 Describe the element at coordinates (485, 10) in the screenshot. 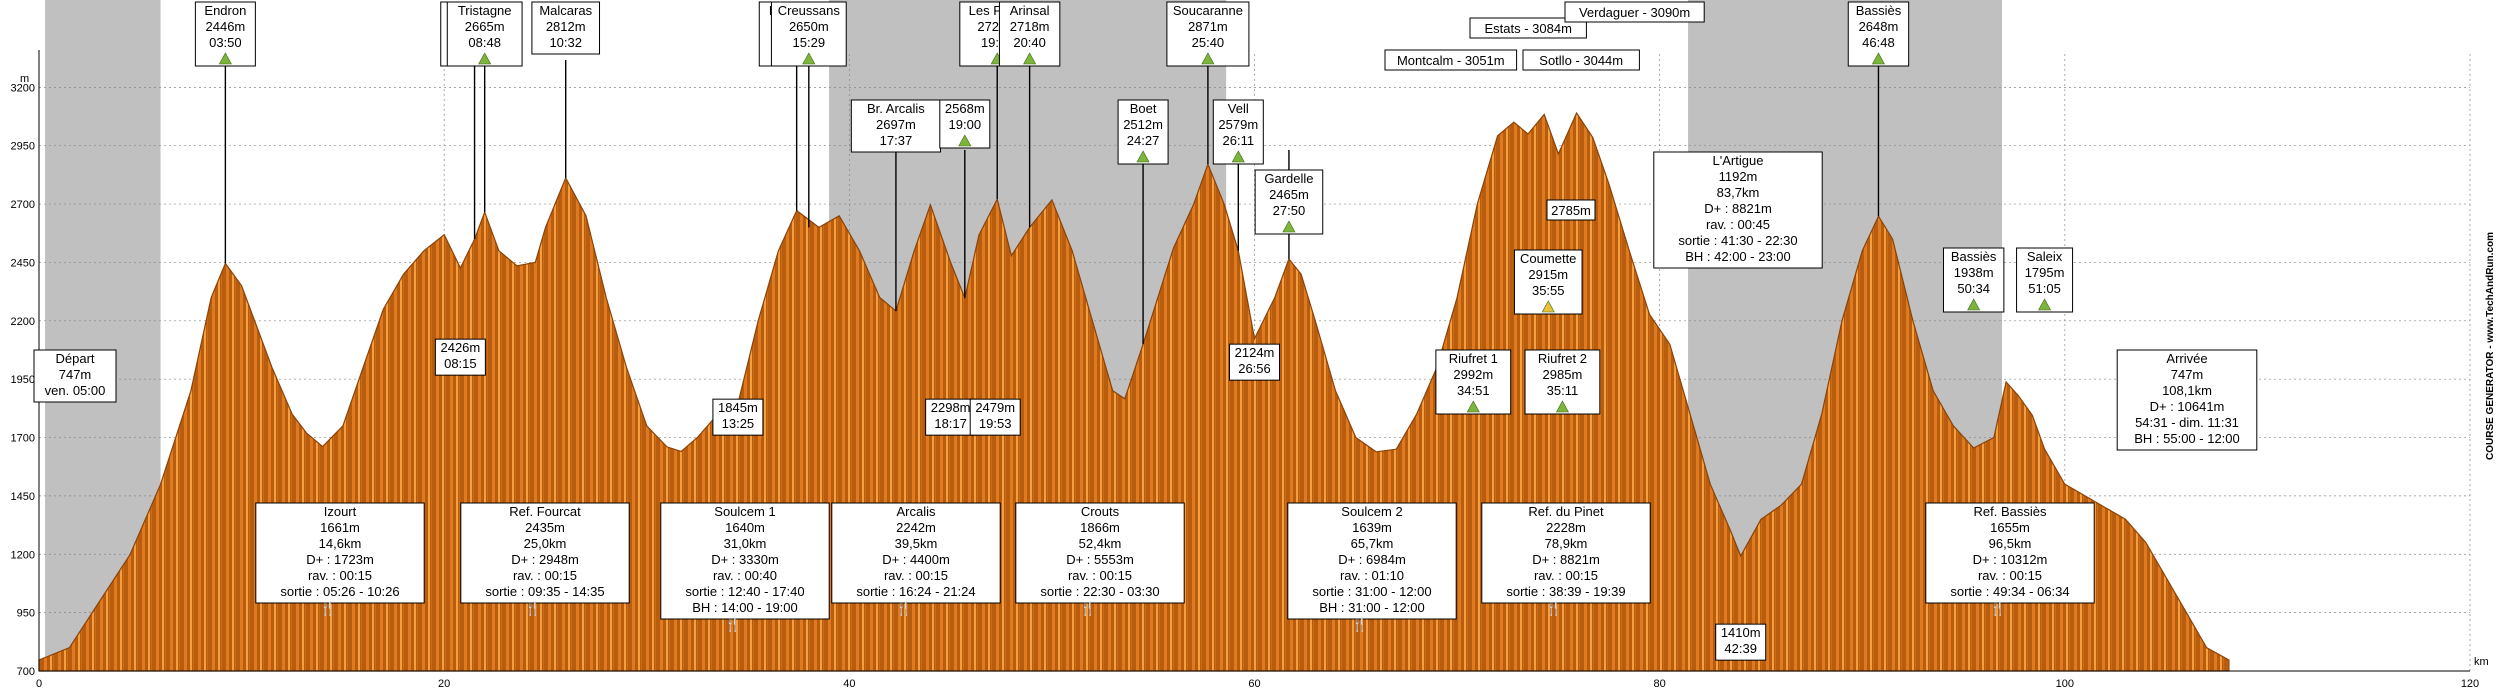

I see `summit-label-text: Tristagne` at that location.